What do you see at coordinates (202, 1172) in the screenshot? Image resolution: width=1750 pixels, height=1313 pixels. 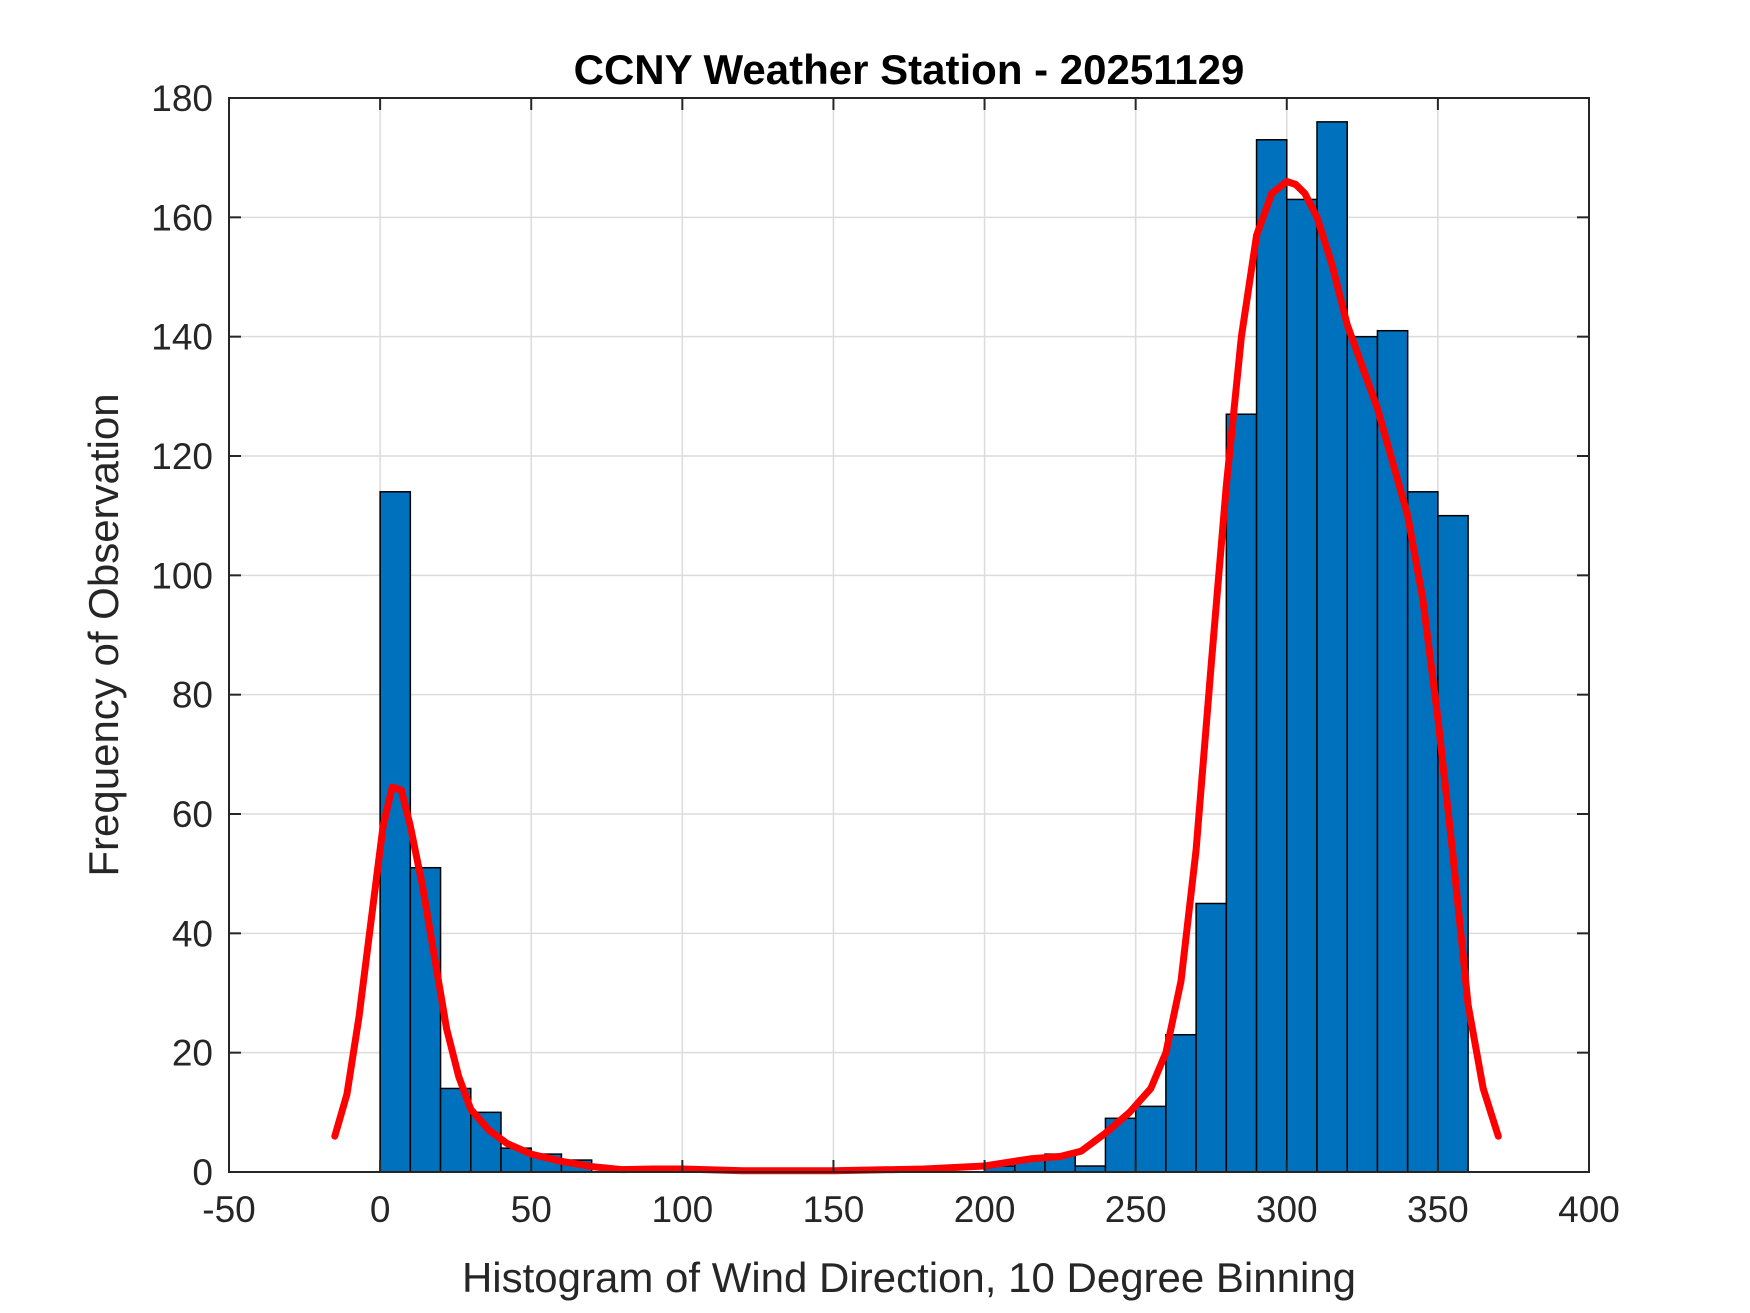 I see `y-tick-label: 0` at bounding box center [202, 1172].